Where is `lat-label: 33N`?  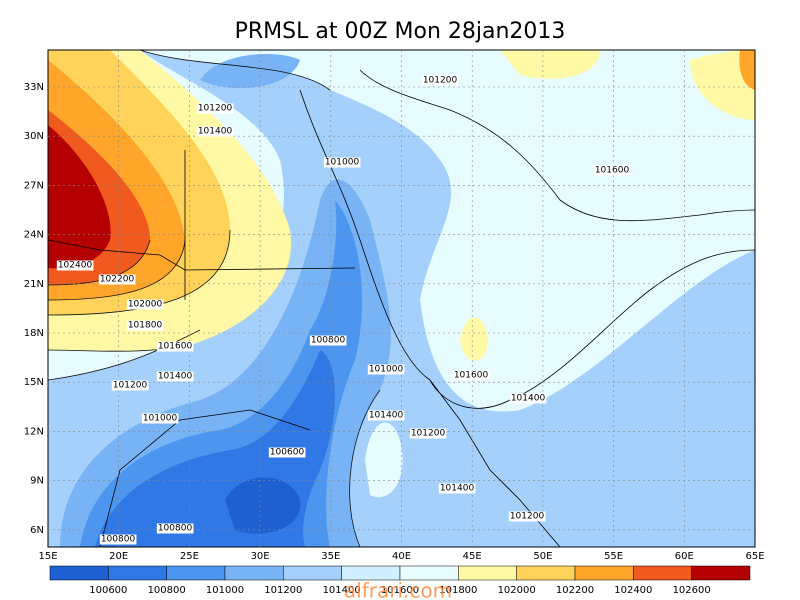 lat-label: 33N is located at coordinates (34, 87).